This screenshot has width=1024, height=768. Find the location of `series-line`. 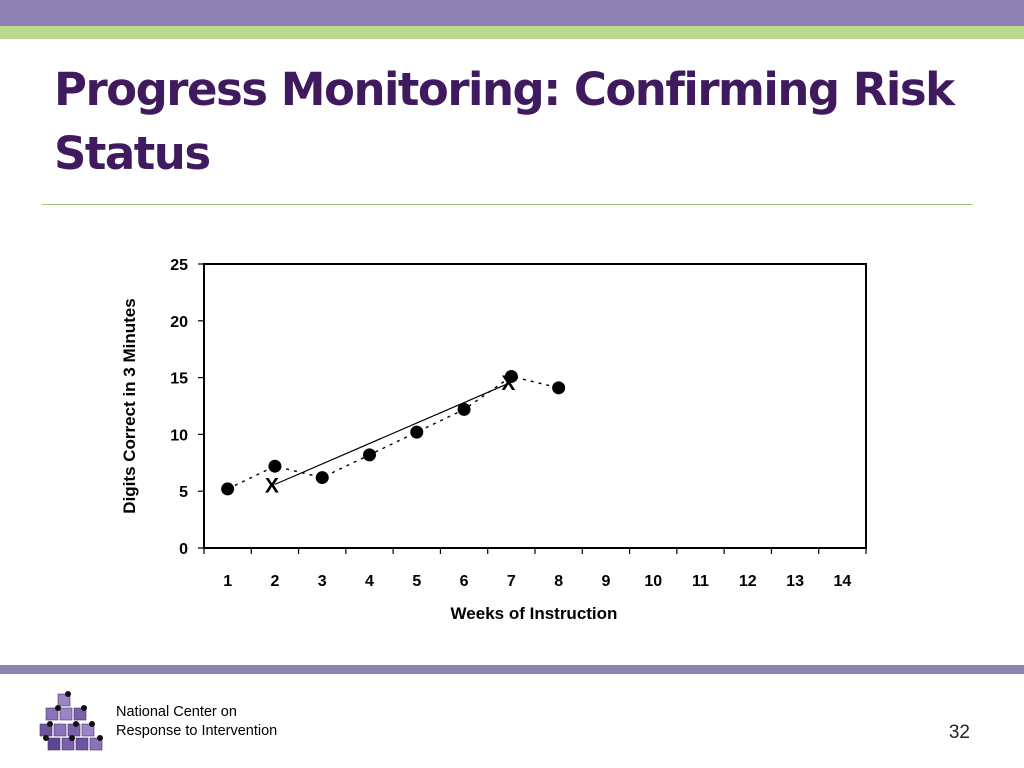

series-line is located at coordinates (393, 432).